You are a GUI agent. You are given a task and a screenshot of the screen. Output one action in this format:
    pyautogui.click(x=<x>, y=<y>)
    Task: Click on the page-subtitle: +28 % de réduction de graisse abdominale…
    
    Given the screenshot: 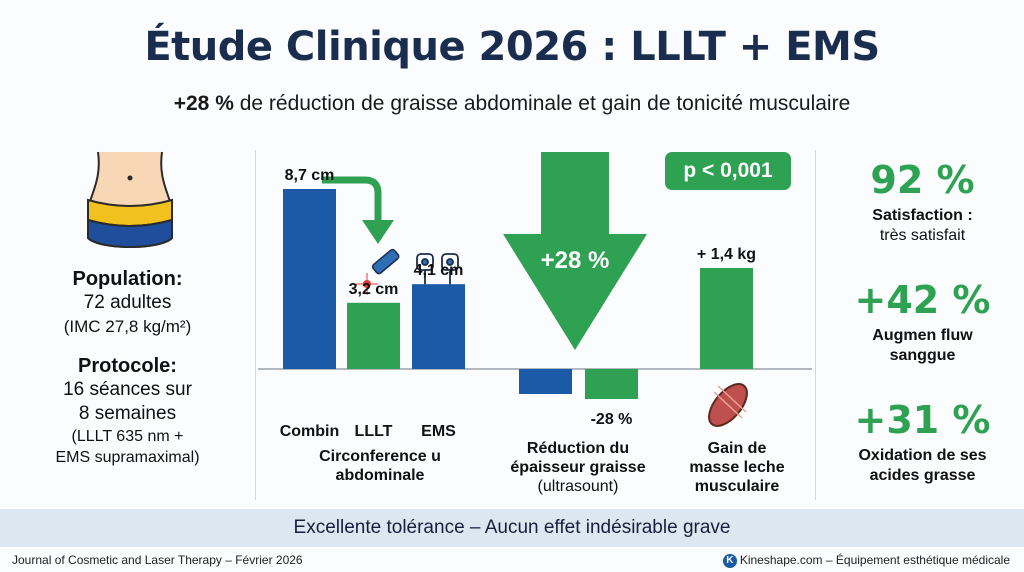 What is the action you would take?
    pyautogui.click(x=512, y=104)
    